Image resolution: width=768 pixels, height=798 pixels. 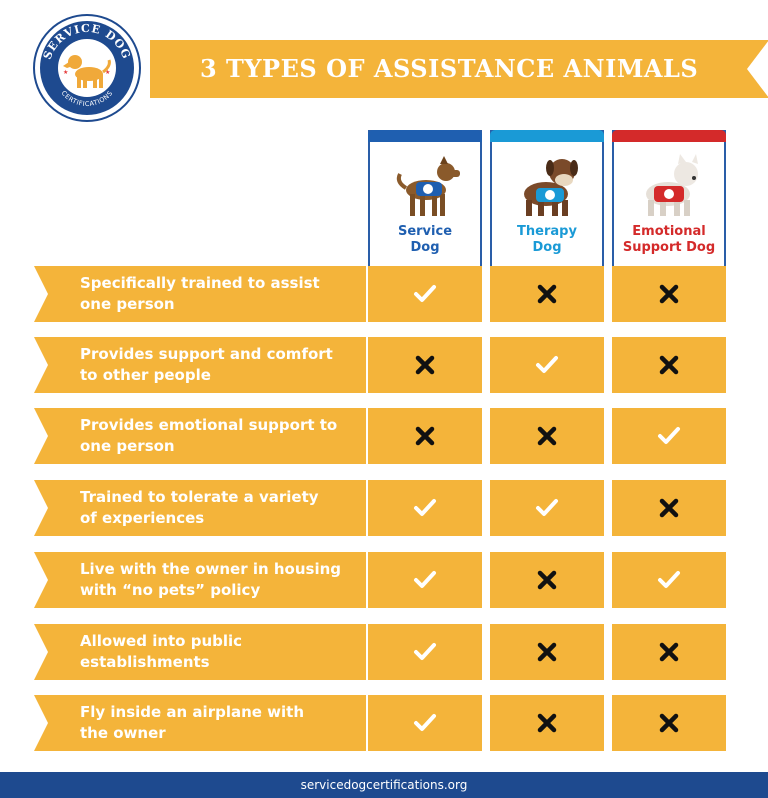 I want to click on table-row: Fly inside an airplane with the owner, so click(x=384, y=723).